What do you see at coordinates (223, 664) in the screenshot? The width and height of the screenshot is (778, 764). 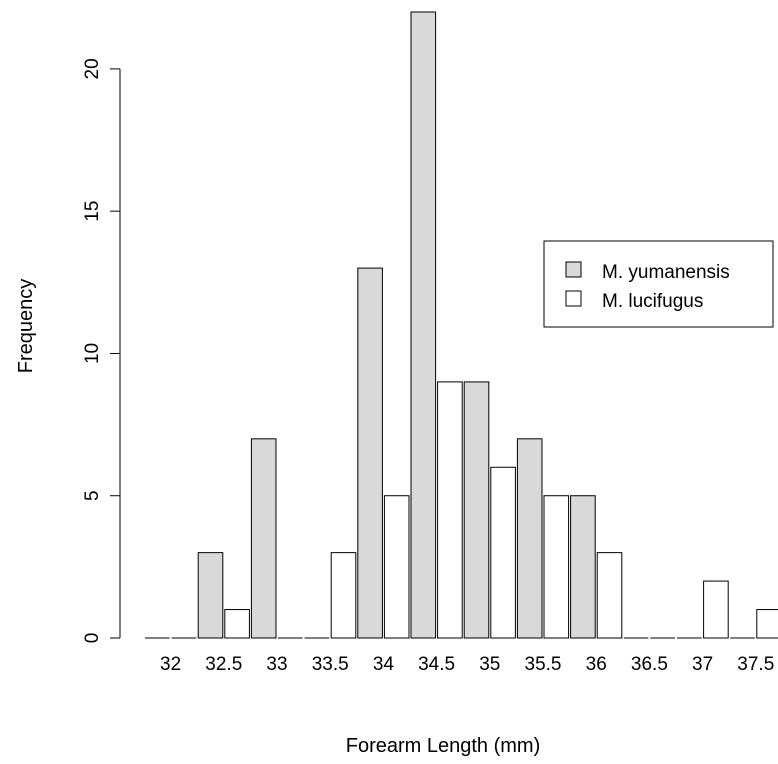 I see `x-tick-label: 32.5` at bounding box center [223, 664].